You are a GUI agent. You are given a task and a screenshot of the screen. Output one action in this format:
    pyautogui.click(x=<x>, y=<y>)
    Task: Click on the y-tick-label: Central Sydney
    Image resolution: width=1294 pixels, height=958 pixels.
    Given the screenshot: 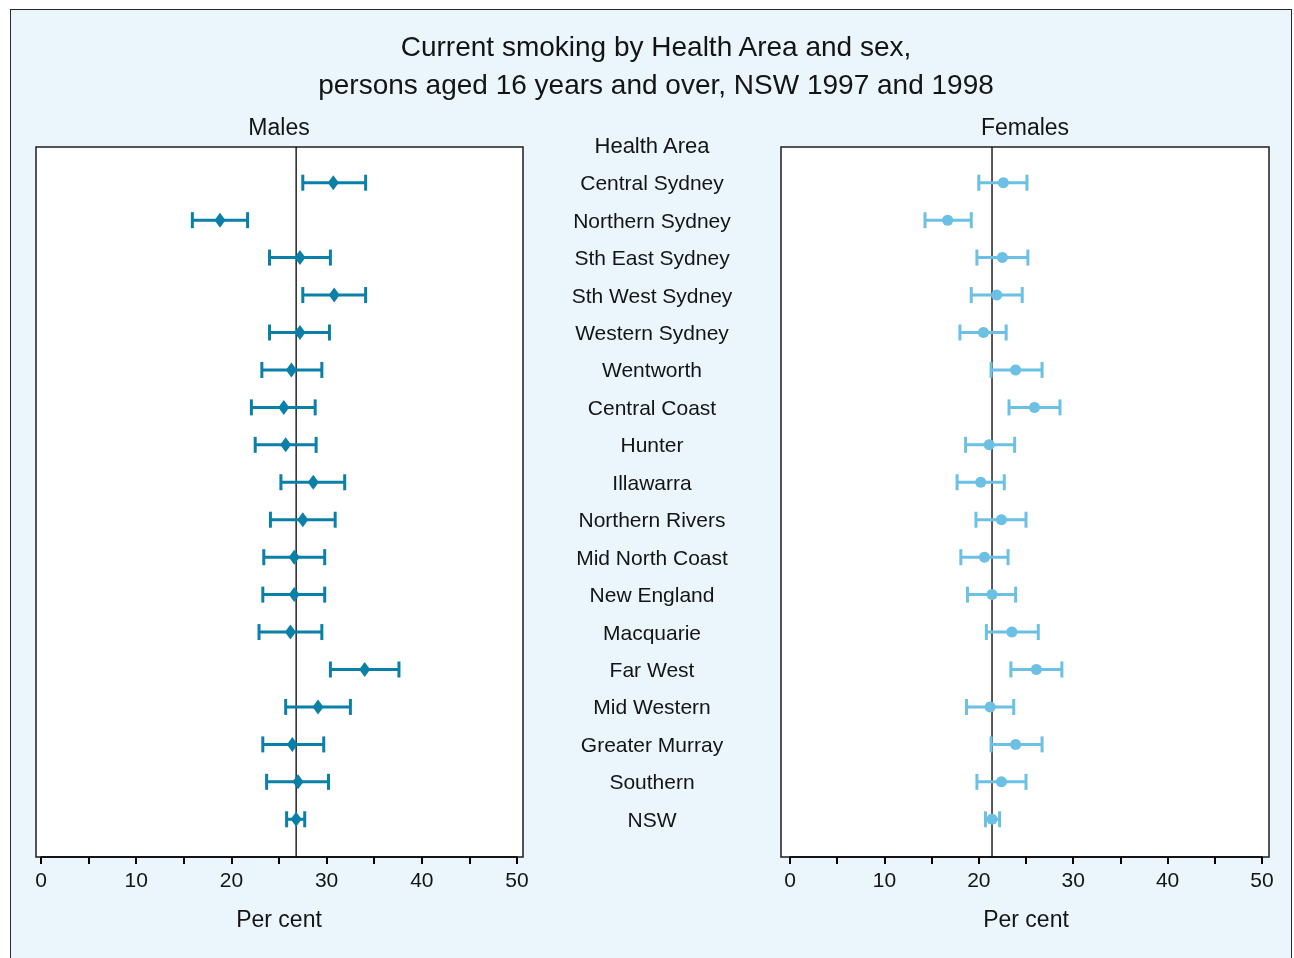 What is the action you would take?
    pyautogui.click(x=652, y=183)
    